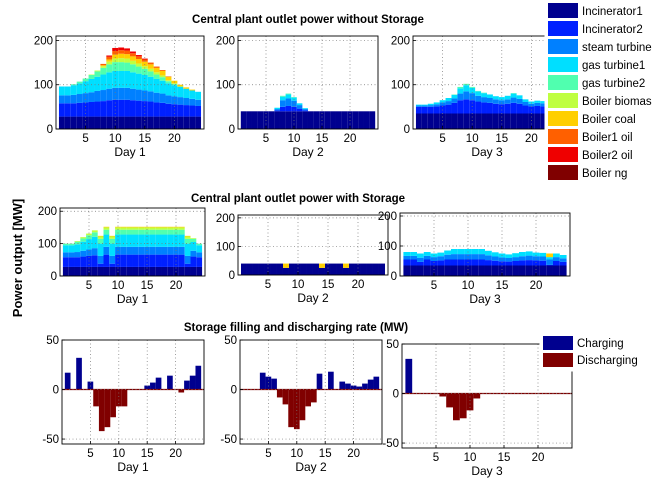  I want to click on bar-gas-turbine2-h14, so click(138, 70).